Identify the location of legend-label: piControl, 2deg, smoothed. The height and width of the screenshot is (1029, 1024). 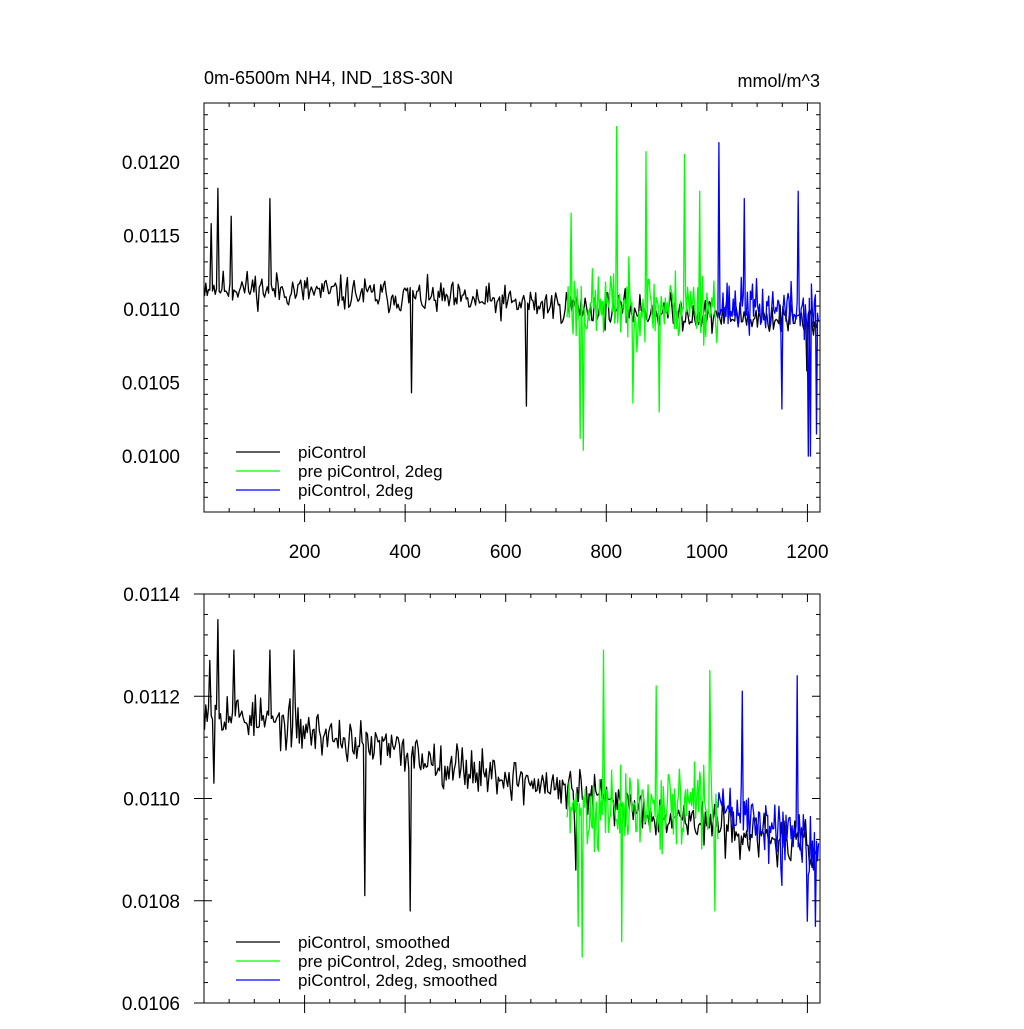
(397, 980).